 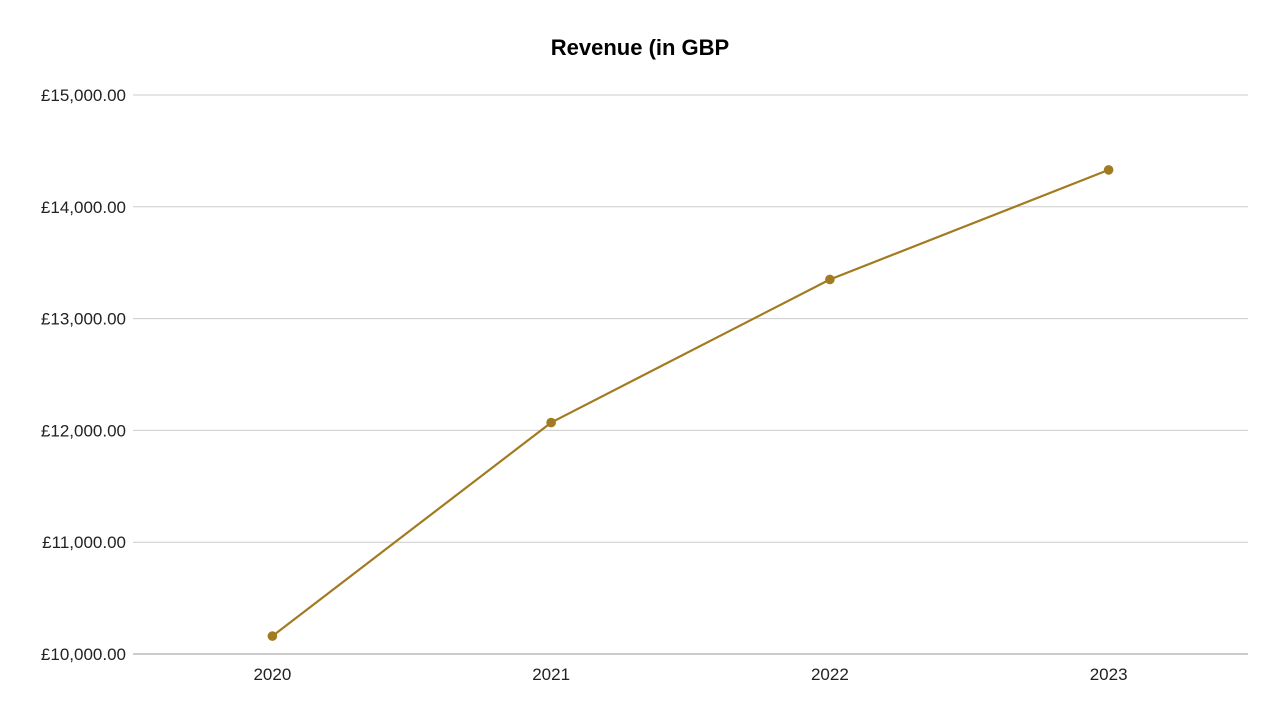 What do you see at coordinates (83, 654) in the screenshot?
I see `y-tick-label: £10,000.00` at bounding box center [83, 654].